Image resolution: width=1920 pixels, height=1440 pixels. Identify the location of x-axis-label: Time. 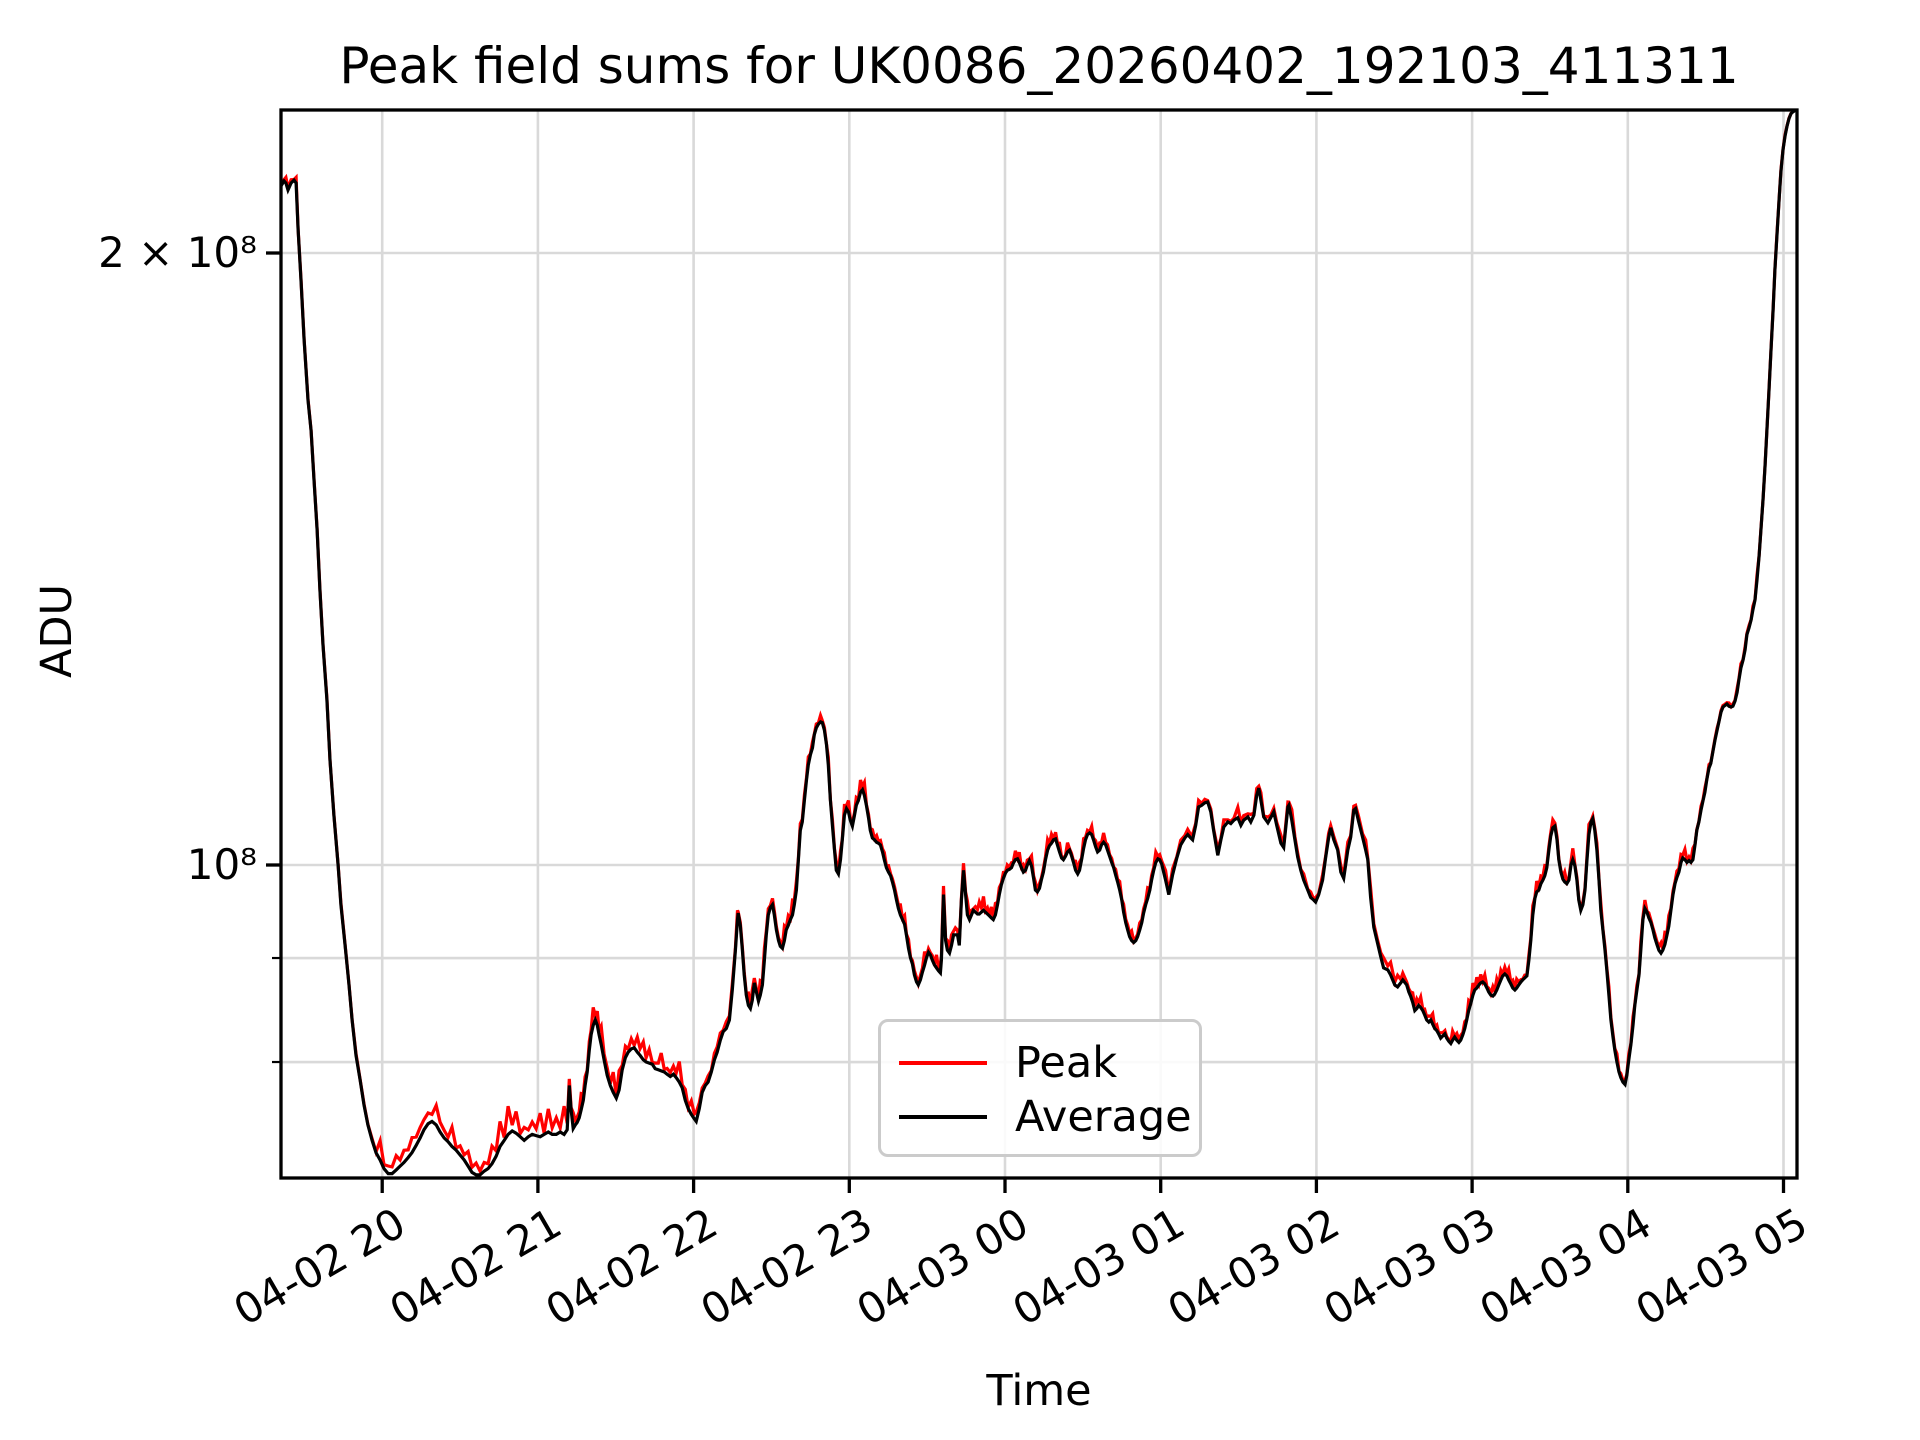
(1039, 1391).